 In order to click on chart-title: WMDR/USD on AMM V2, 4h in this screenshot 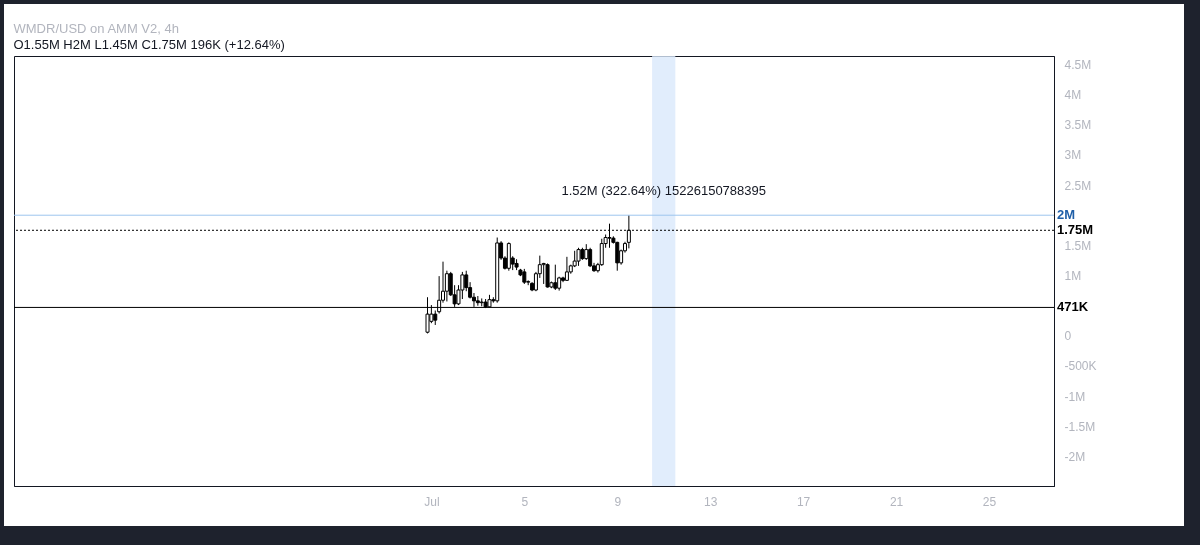, I will do `click(96, 28)`.